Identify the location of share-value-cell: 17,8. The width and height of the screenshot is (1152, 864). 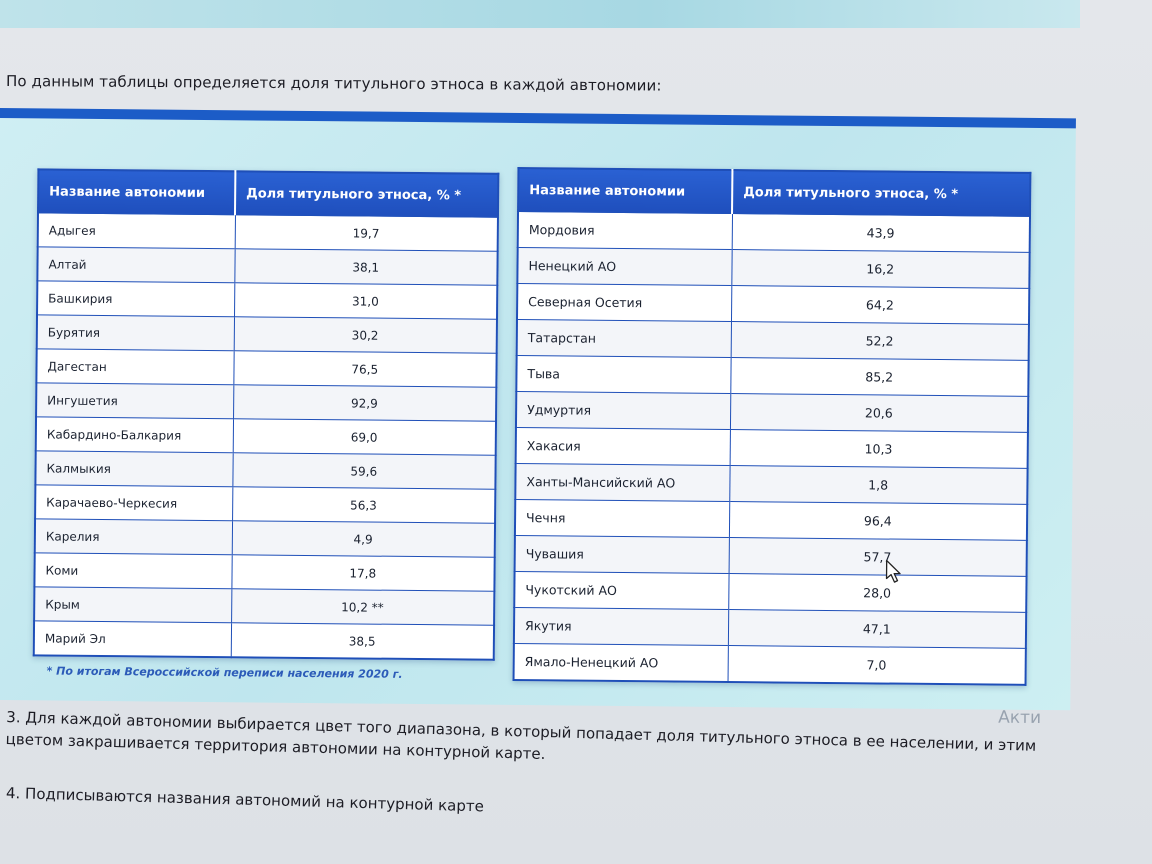
(363, 573).